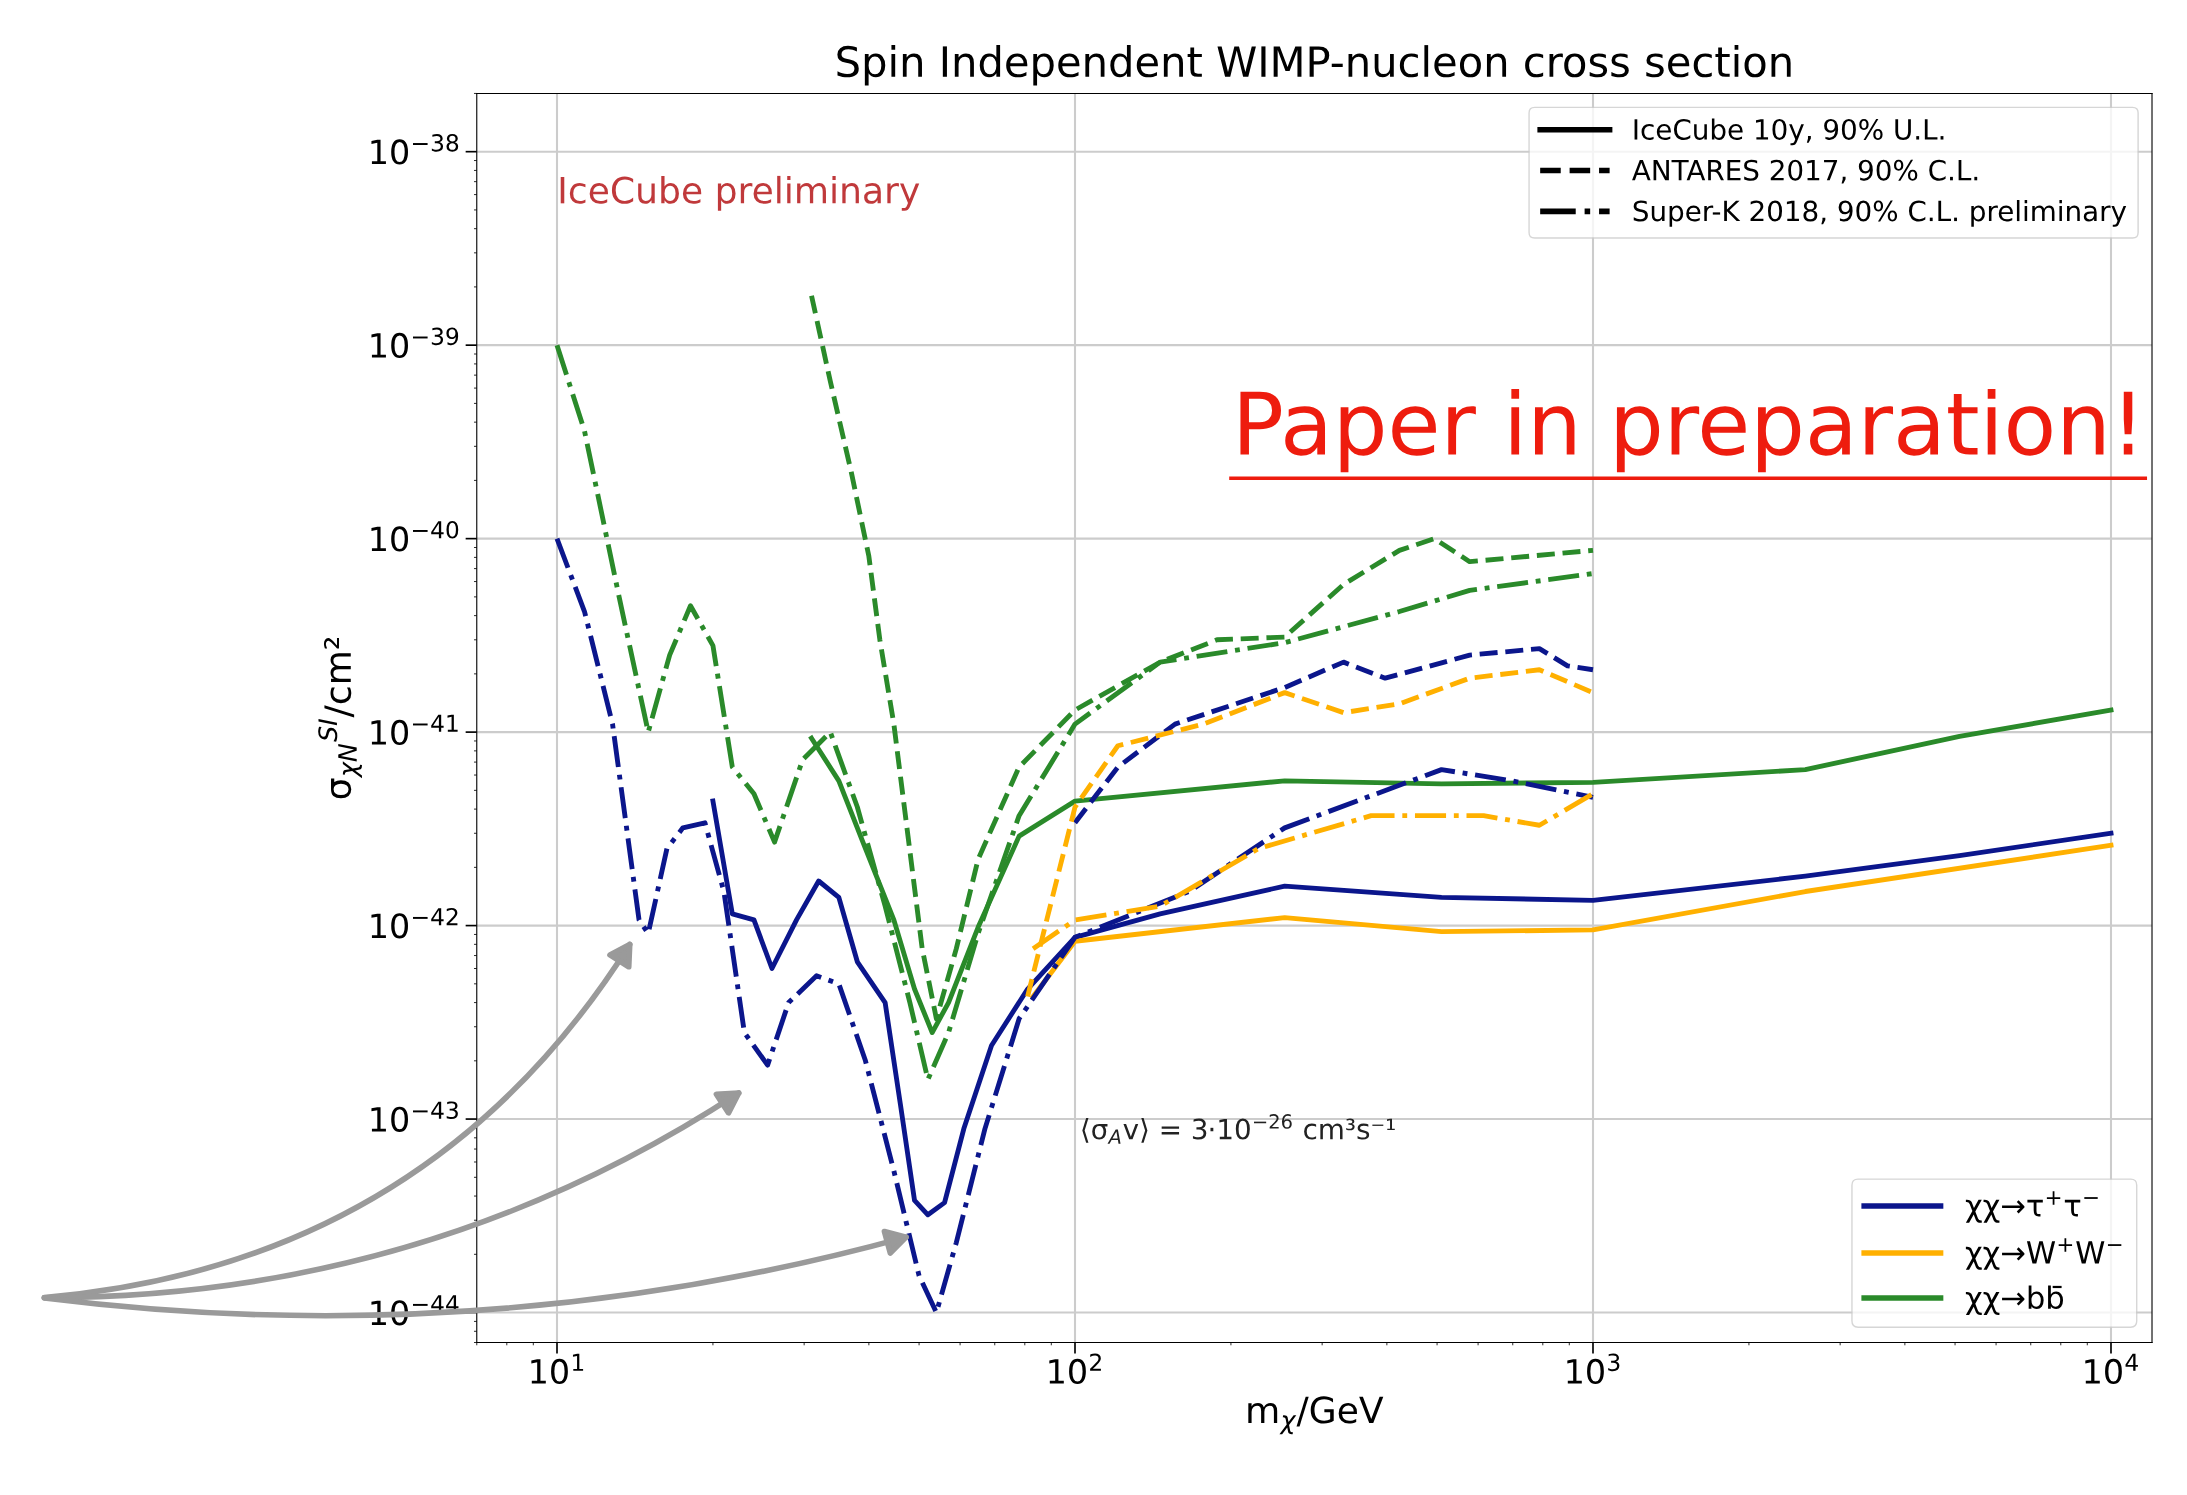  I want to click on y-tick-label: 10$^{−41}$, so click(414, 730).